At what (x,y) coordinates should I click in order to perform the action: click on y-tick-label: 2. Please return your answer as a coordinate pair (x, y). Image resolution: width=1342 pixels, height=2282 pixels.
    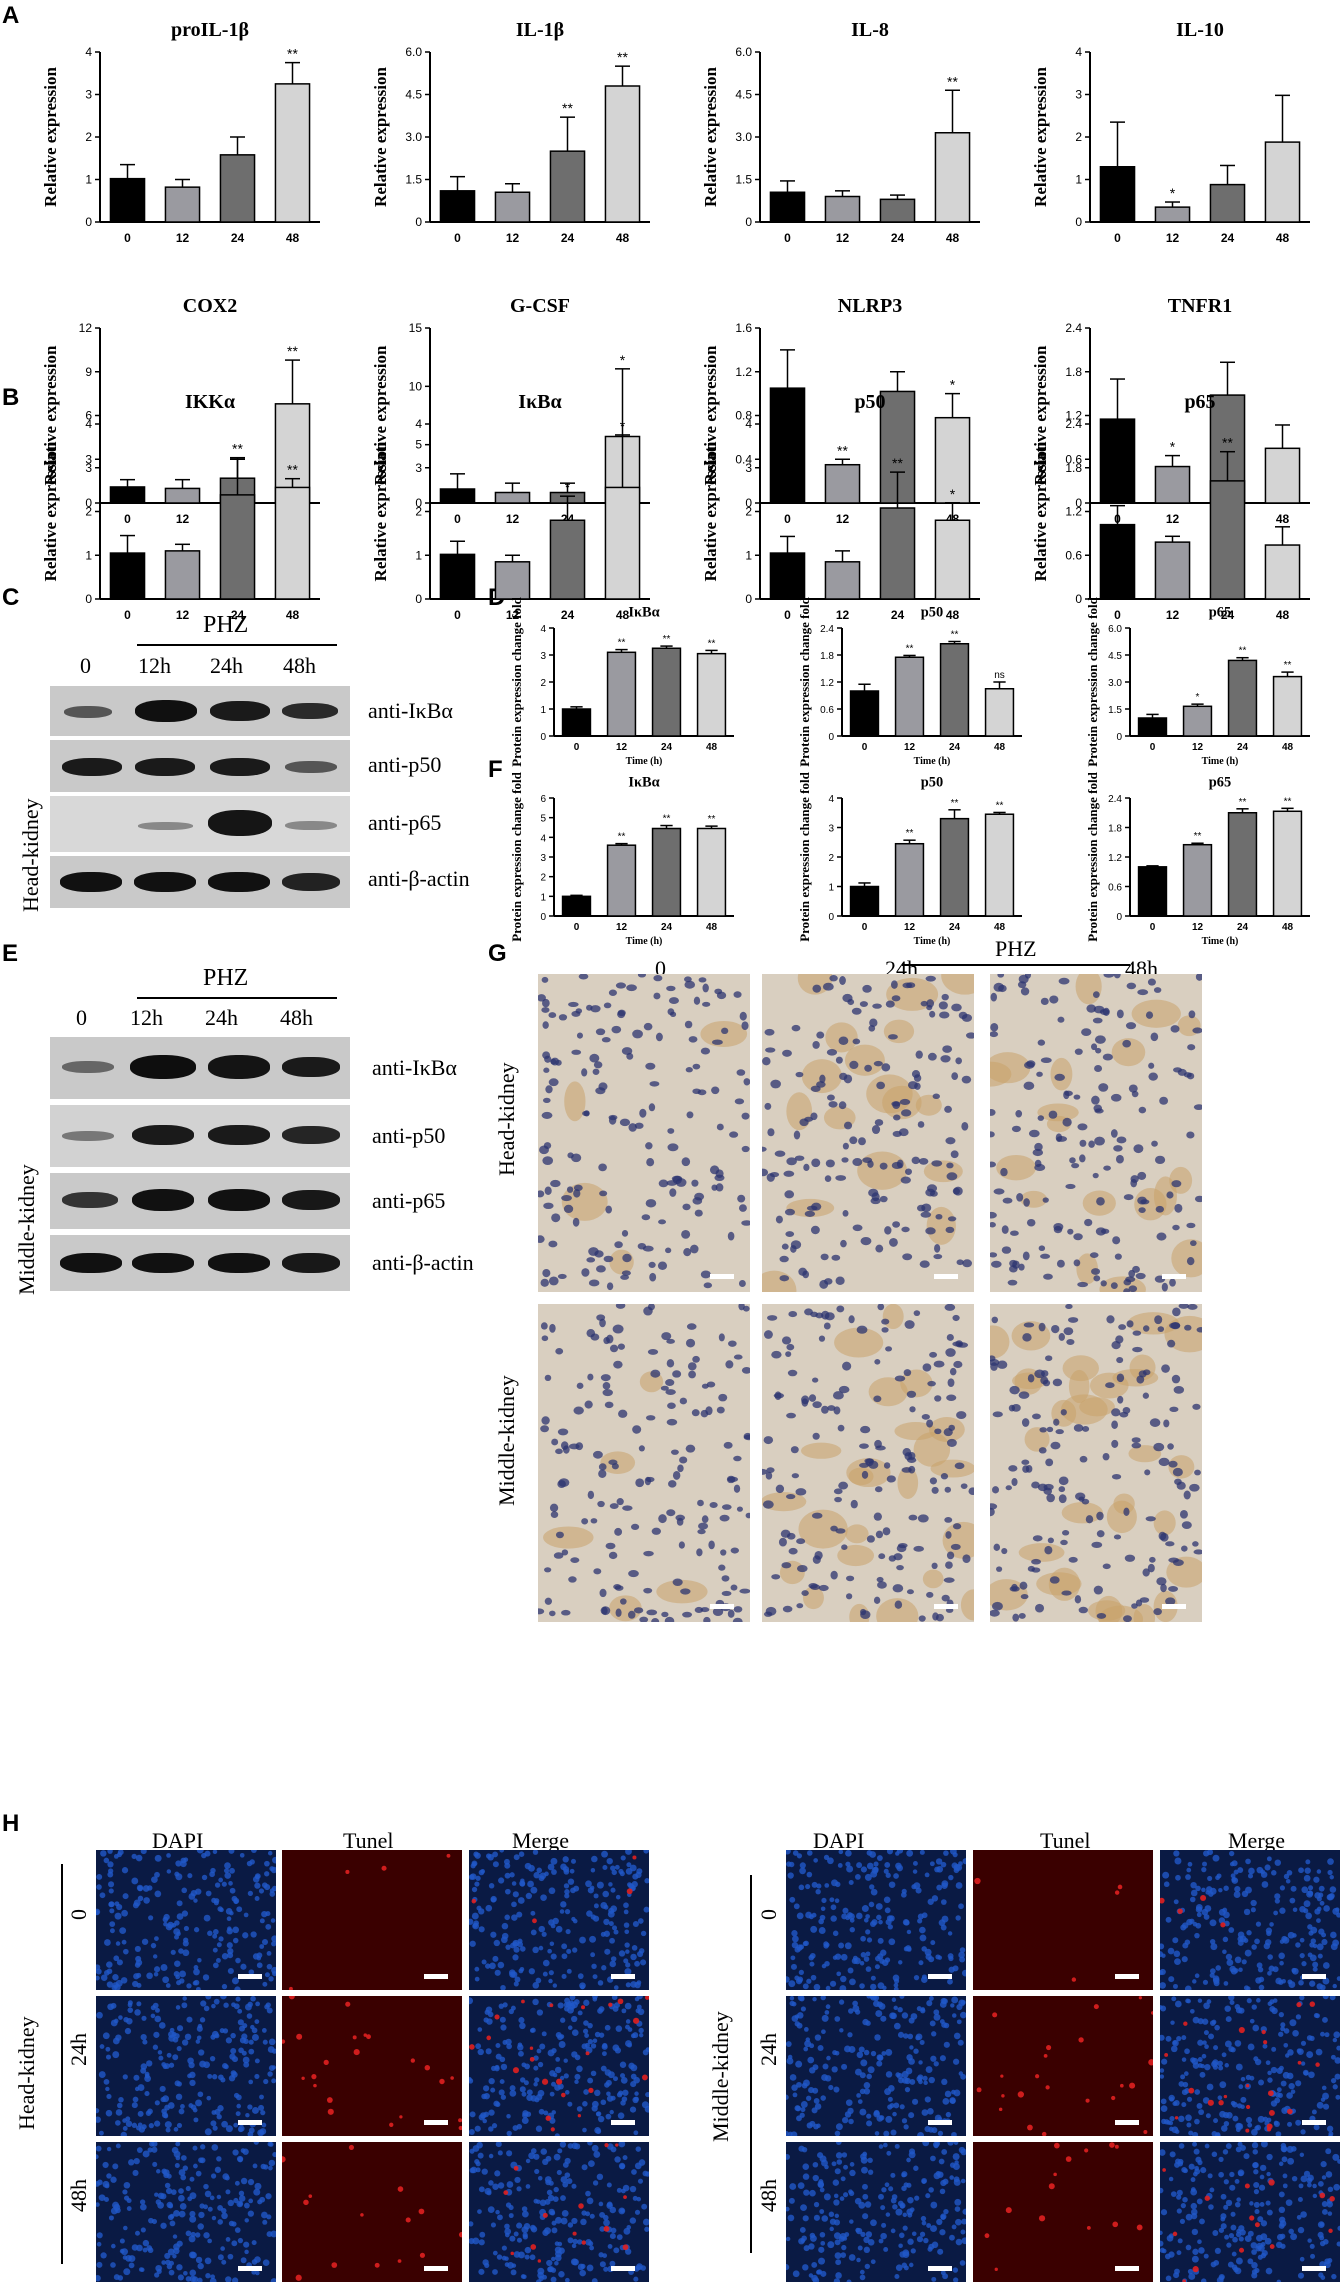
    Looking at the image, I should click on (831, 858).